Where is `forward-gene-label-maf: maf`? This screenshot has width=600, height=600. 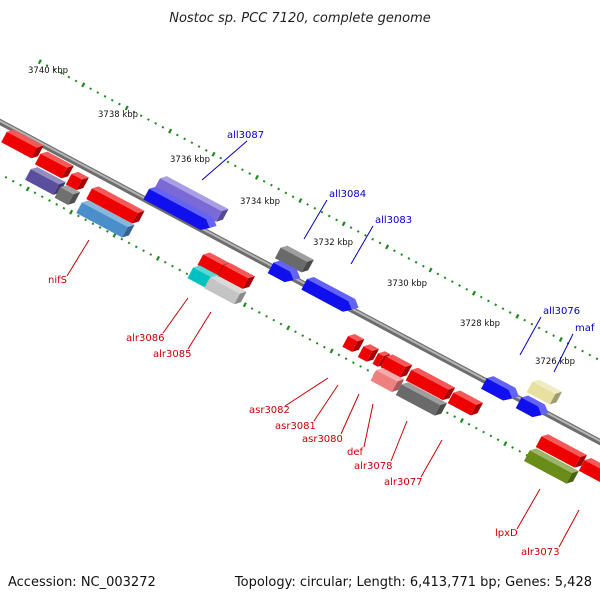 forward-gene-label-maf: maf is located at coordinates (585, 328).